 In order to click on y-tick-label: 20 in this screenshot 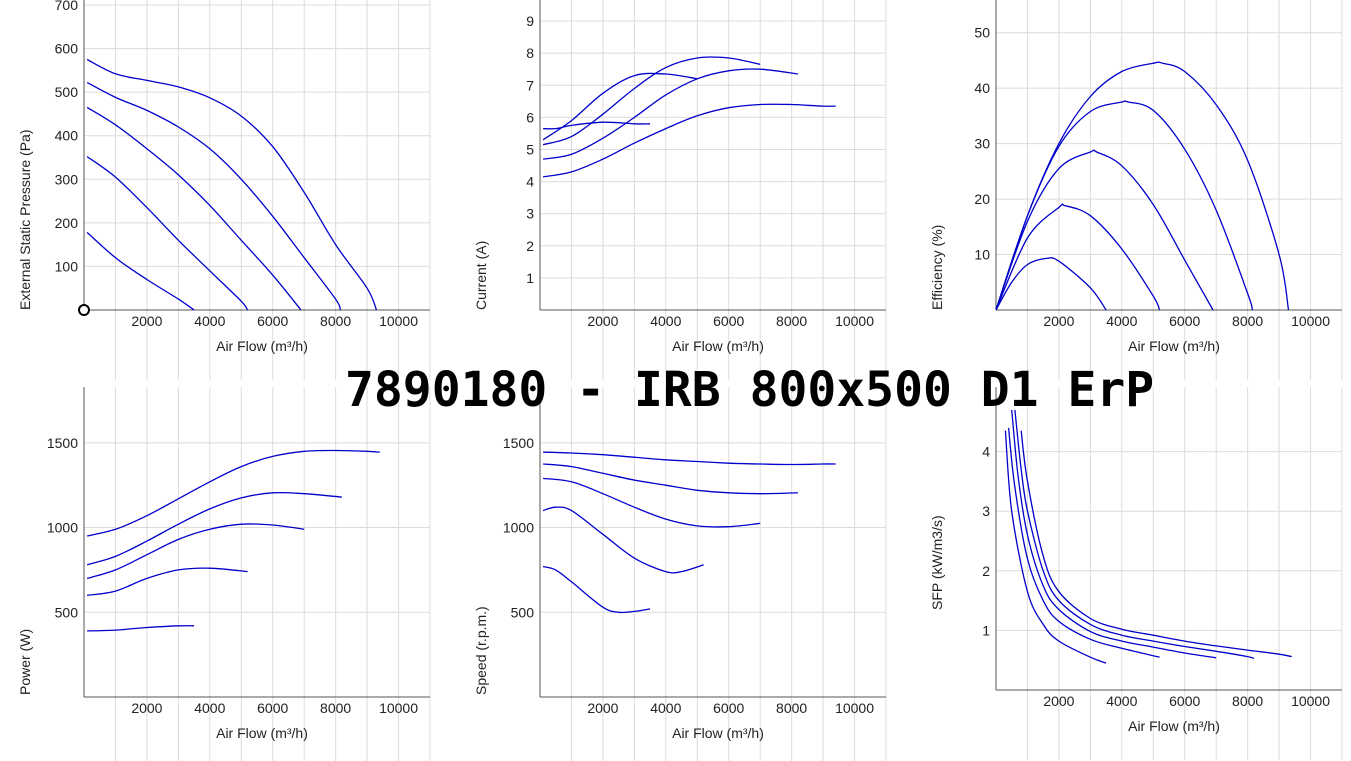, I will do `click(982, 199)`.